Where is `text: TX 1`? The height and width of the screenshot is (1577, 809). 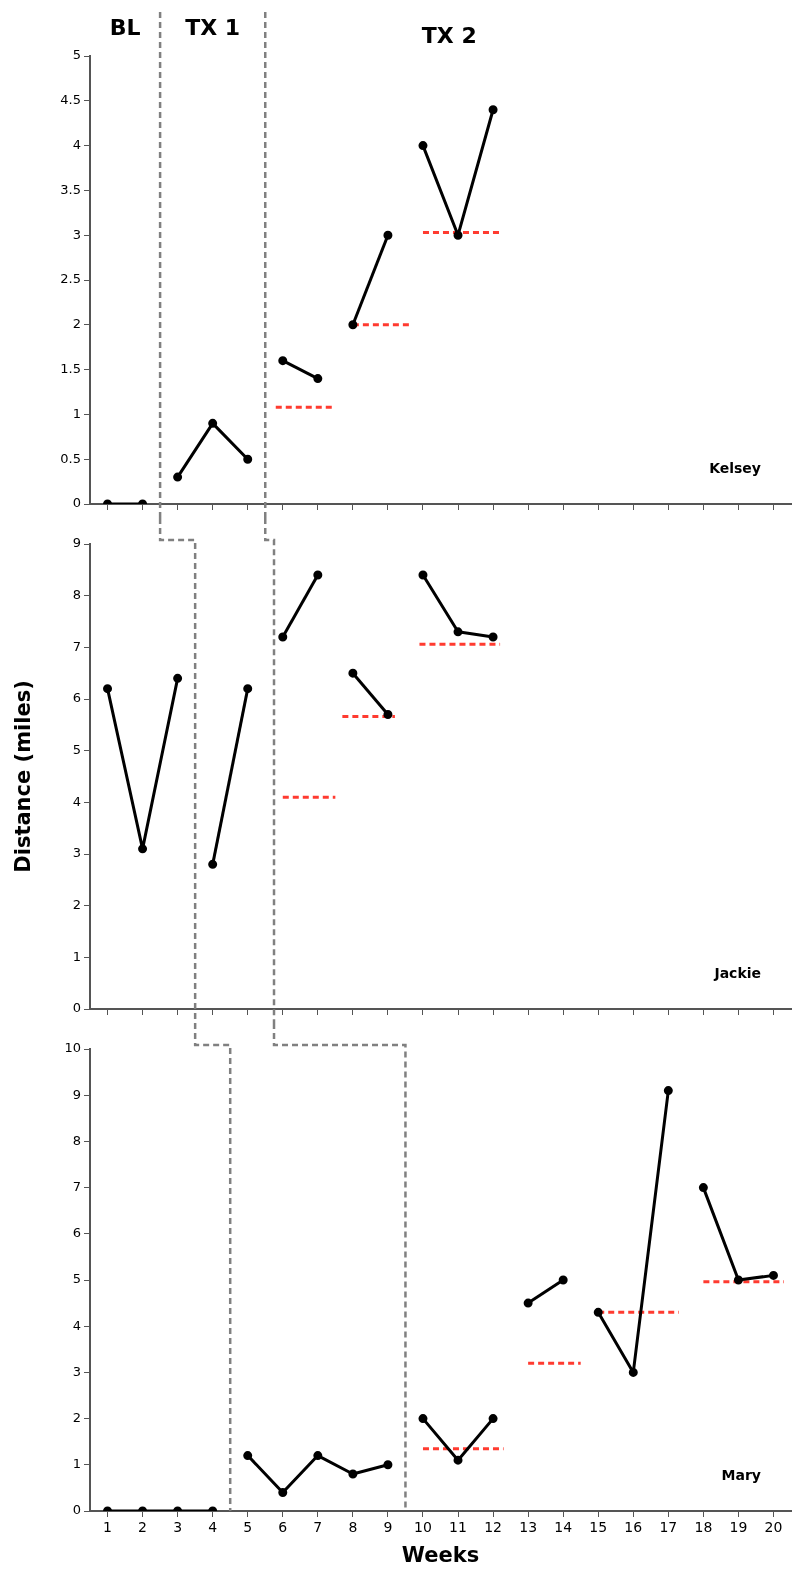
text: TX 1 is located at coordinates (213, 27).